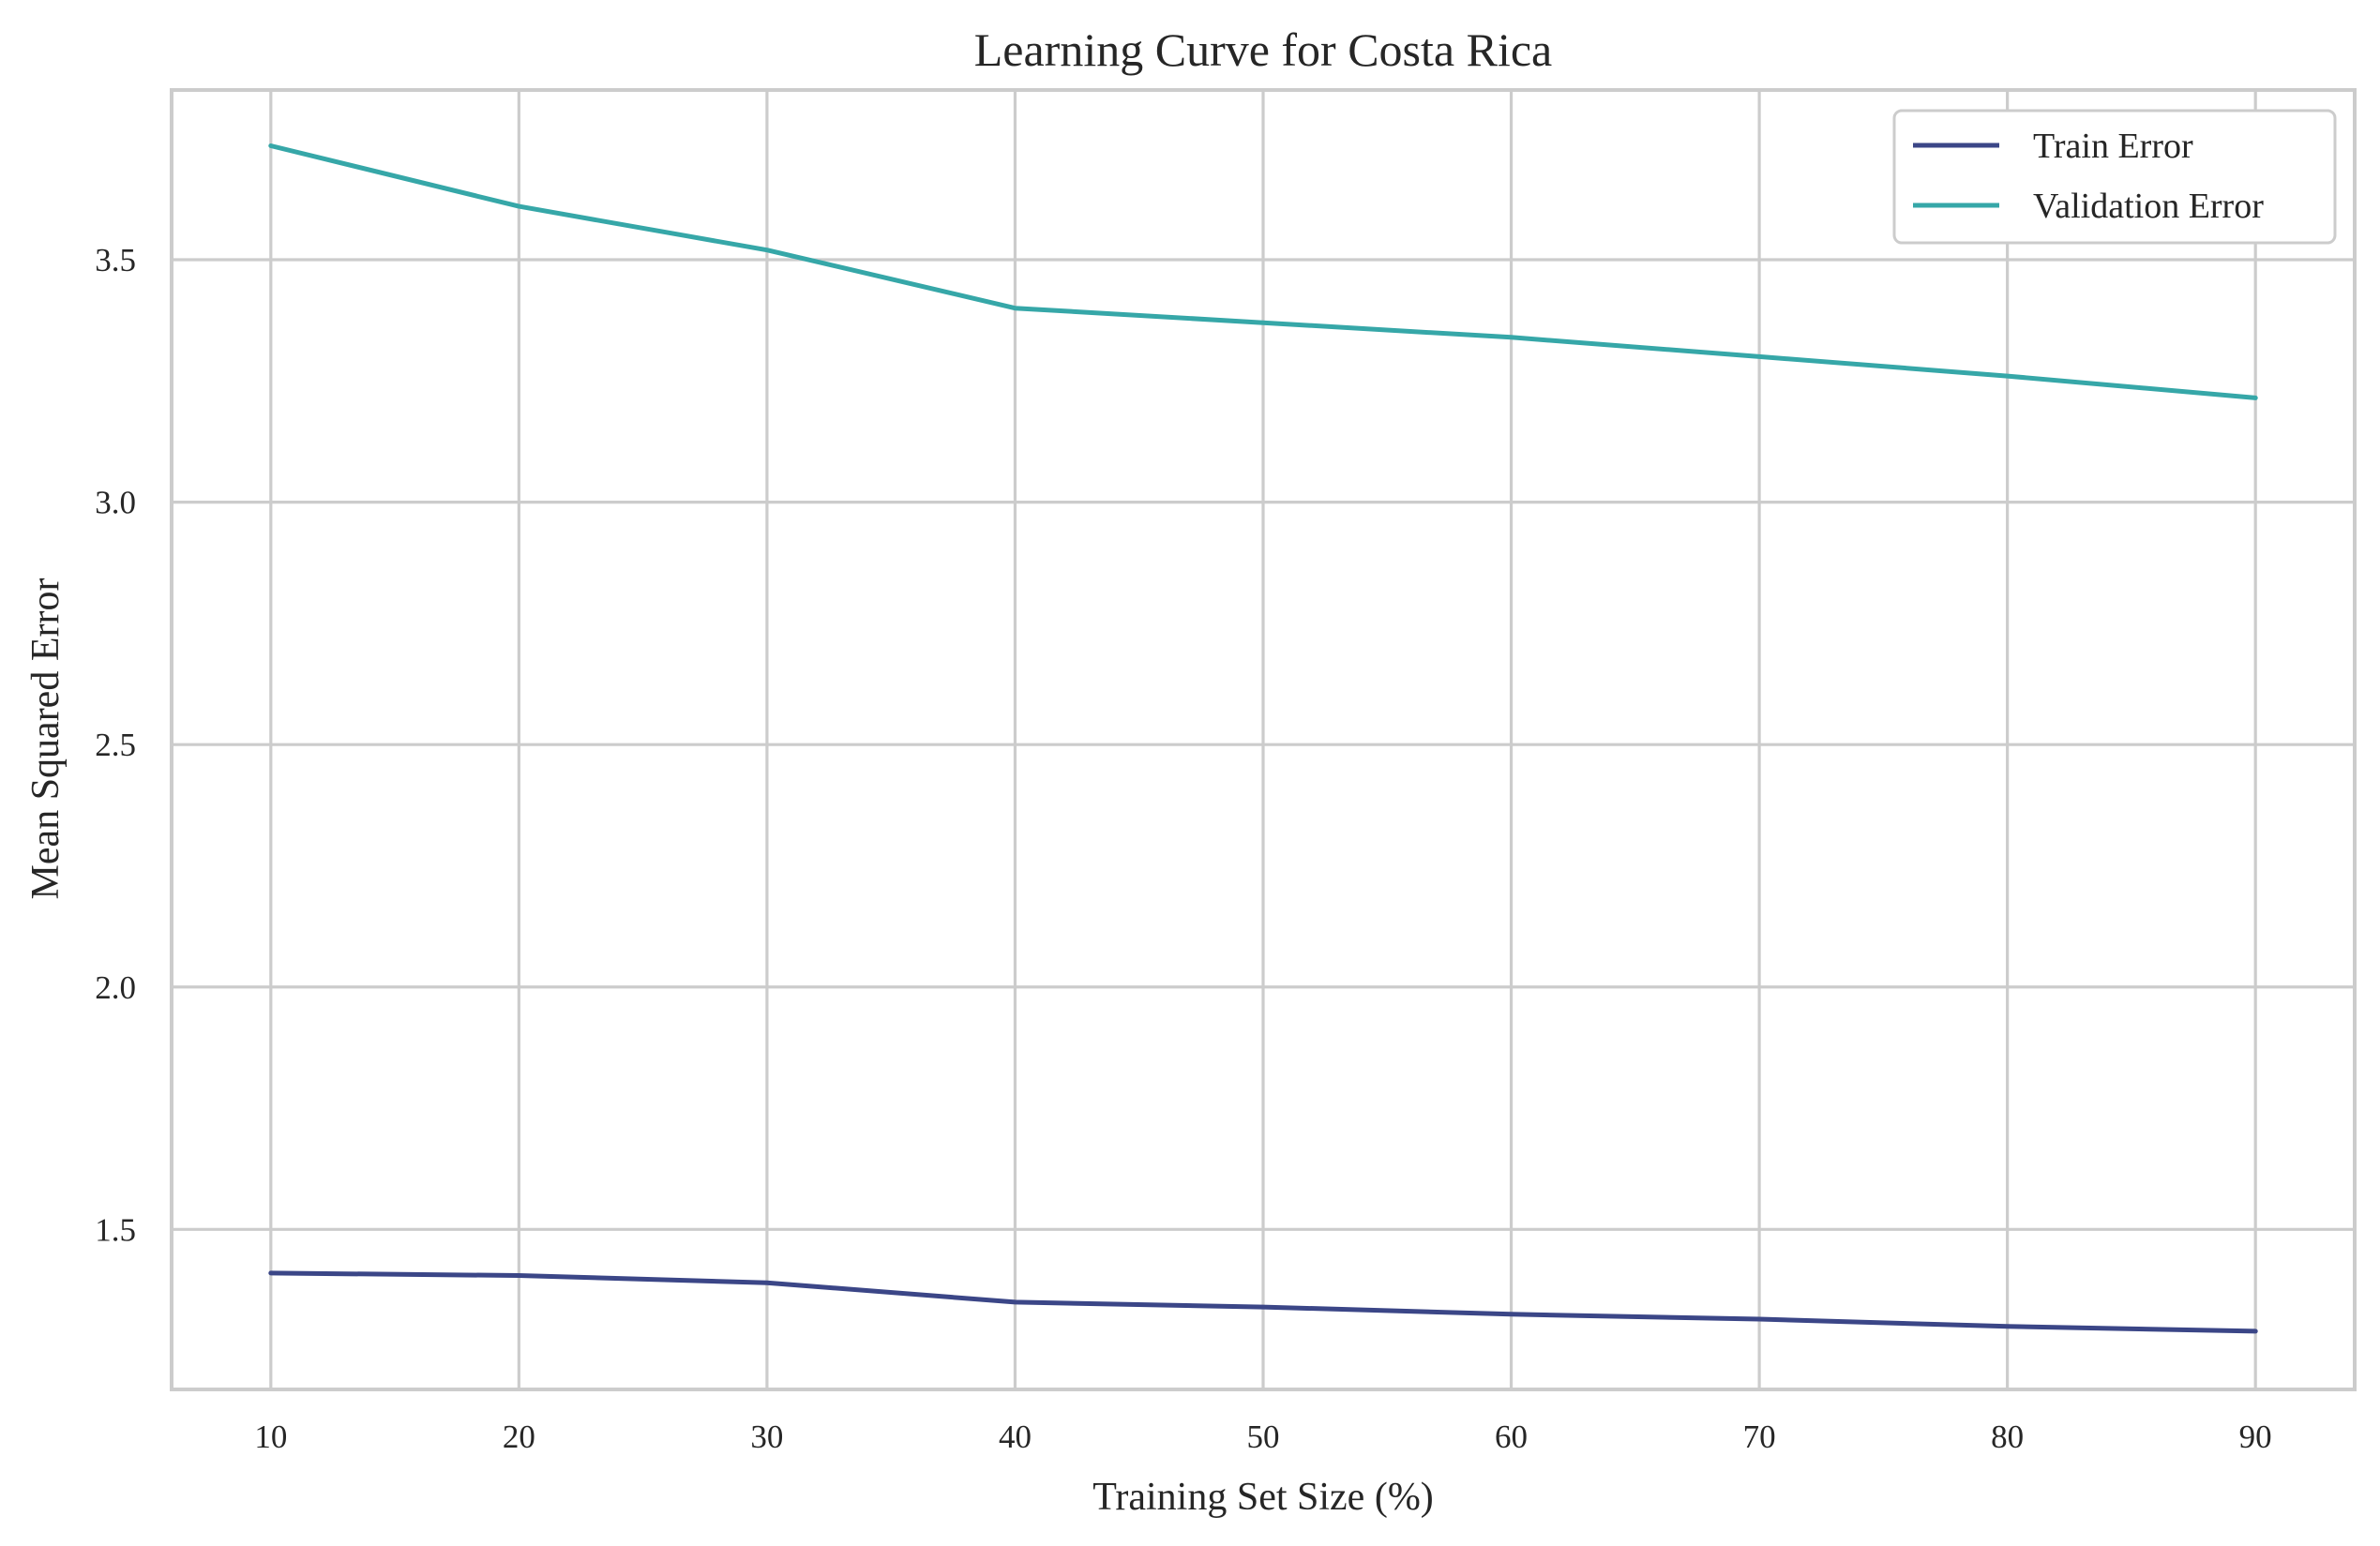 This screenshot has height=1546, width=2380. Describe the element at coordinates (519, 1436) in the screenshot. I see `x-tick-label: 20` at that location.